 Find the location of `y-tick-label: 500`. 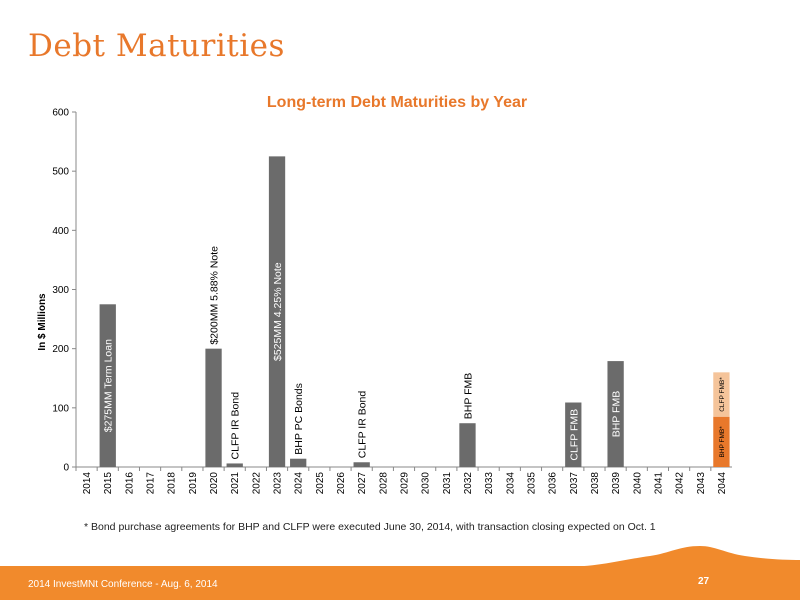

y-tick-label: 500 is located at coordinates (60, 172).